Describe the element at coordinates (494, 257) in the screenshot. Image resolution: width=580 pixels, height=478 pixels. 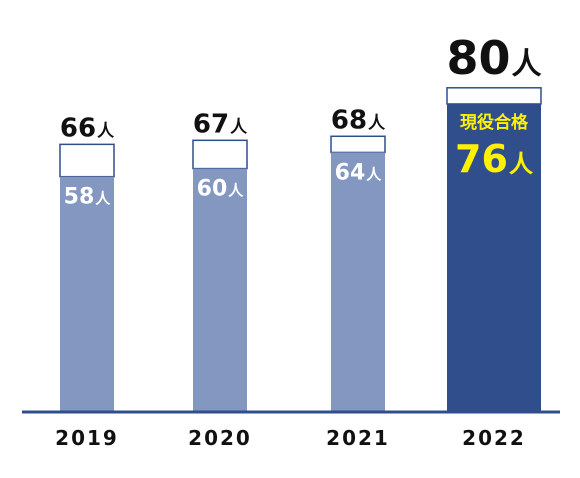
I see `bar-current-2022` at that location.